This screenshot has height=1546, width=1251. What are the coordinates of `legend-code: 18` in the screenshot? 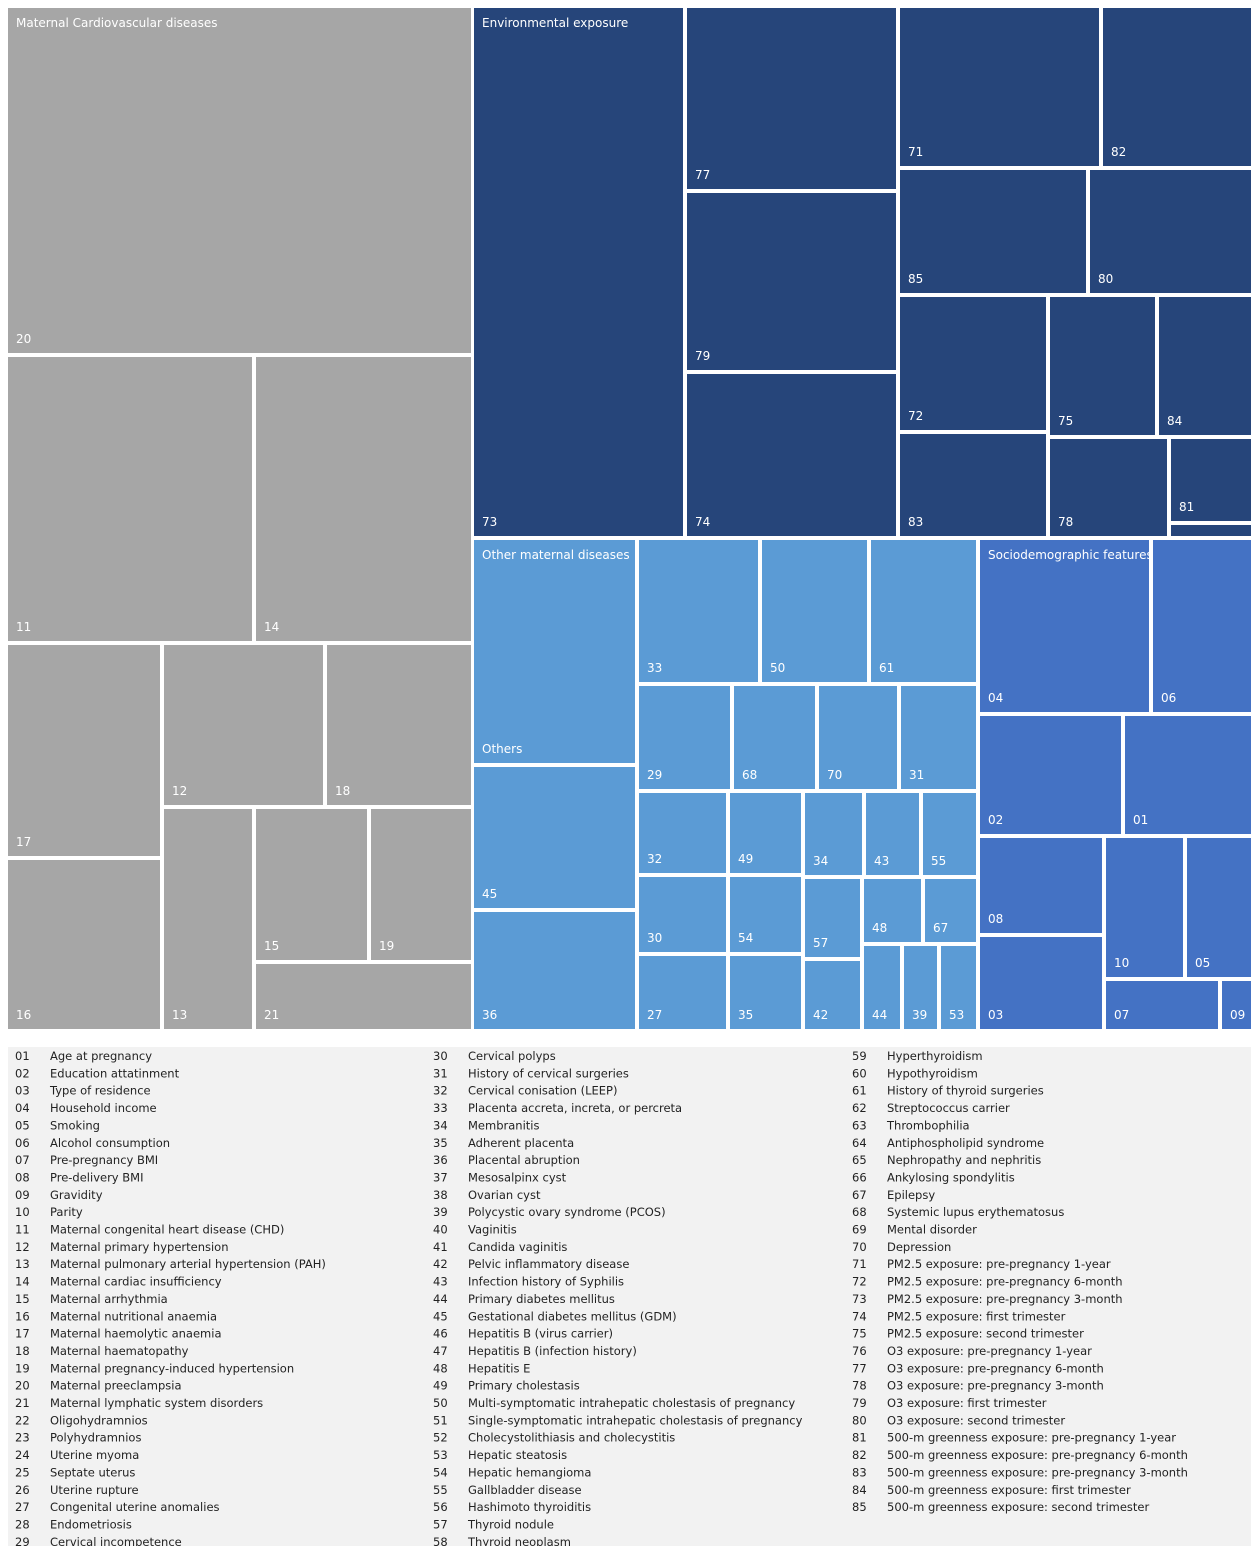 It's located at (22, 1351).